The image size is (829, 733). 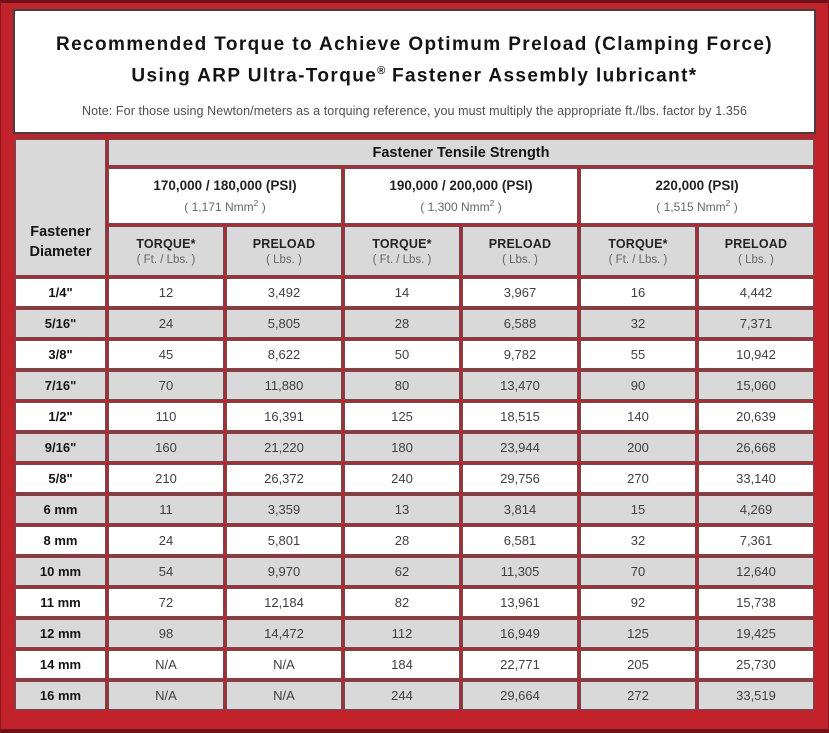 What do you see at coordinates (756, 571) in the screenshot?
I see `preload-value: 12,640` at bounding box center [756, 571].